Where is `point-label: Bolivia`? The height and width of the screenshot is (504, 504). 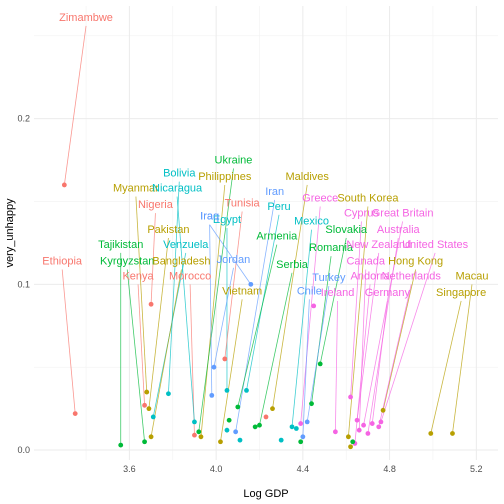 point-label: Bolivia is located at coordinates (179, 174).